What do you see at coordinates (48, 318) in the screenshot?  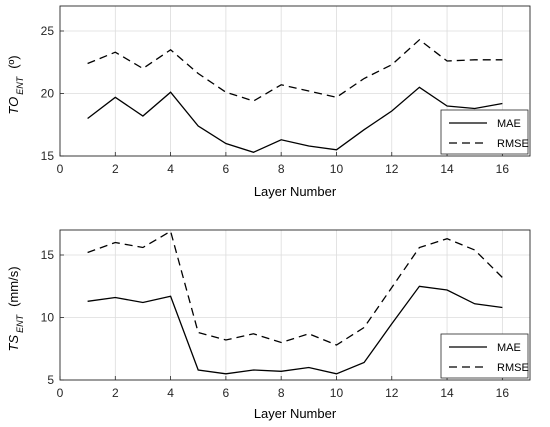 I see `y-tick-label: 10` at bounding box center [48, 318].